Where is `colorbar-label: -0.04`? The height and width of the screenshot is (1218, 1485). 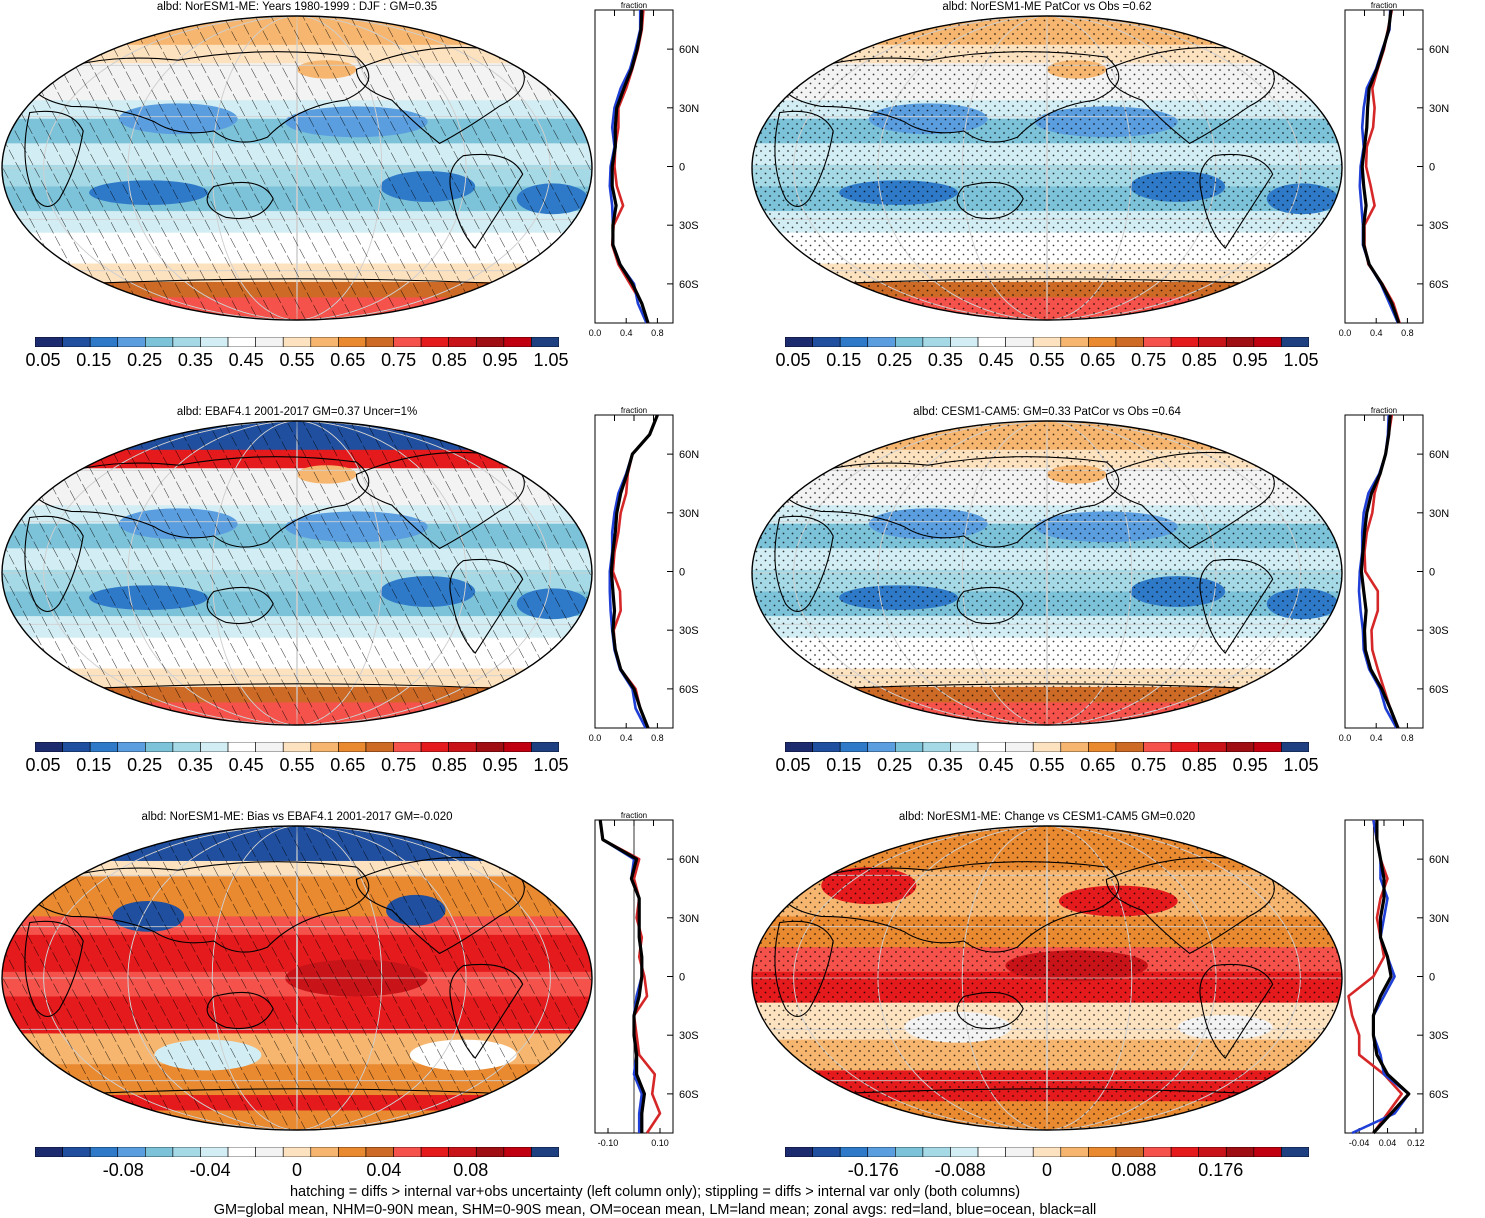 colorbar-label: -0.04 is located at coordinates (210, 1170).